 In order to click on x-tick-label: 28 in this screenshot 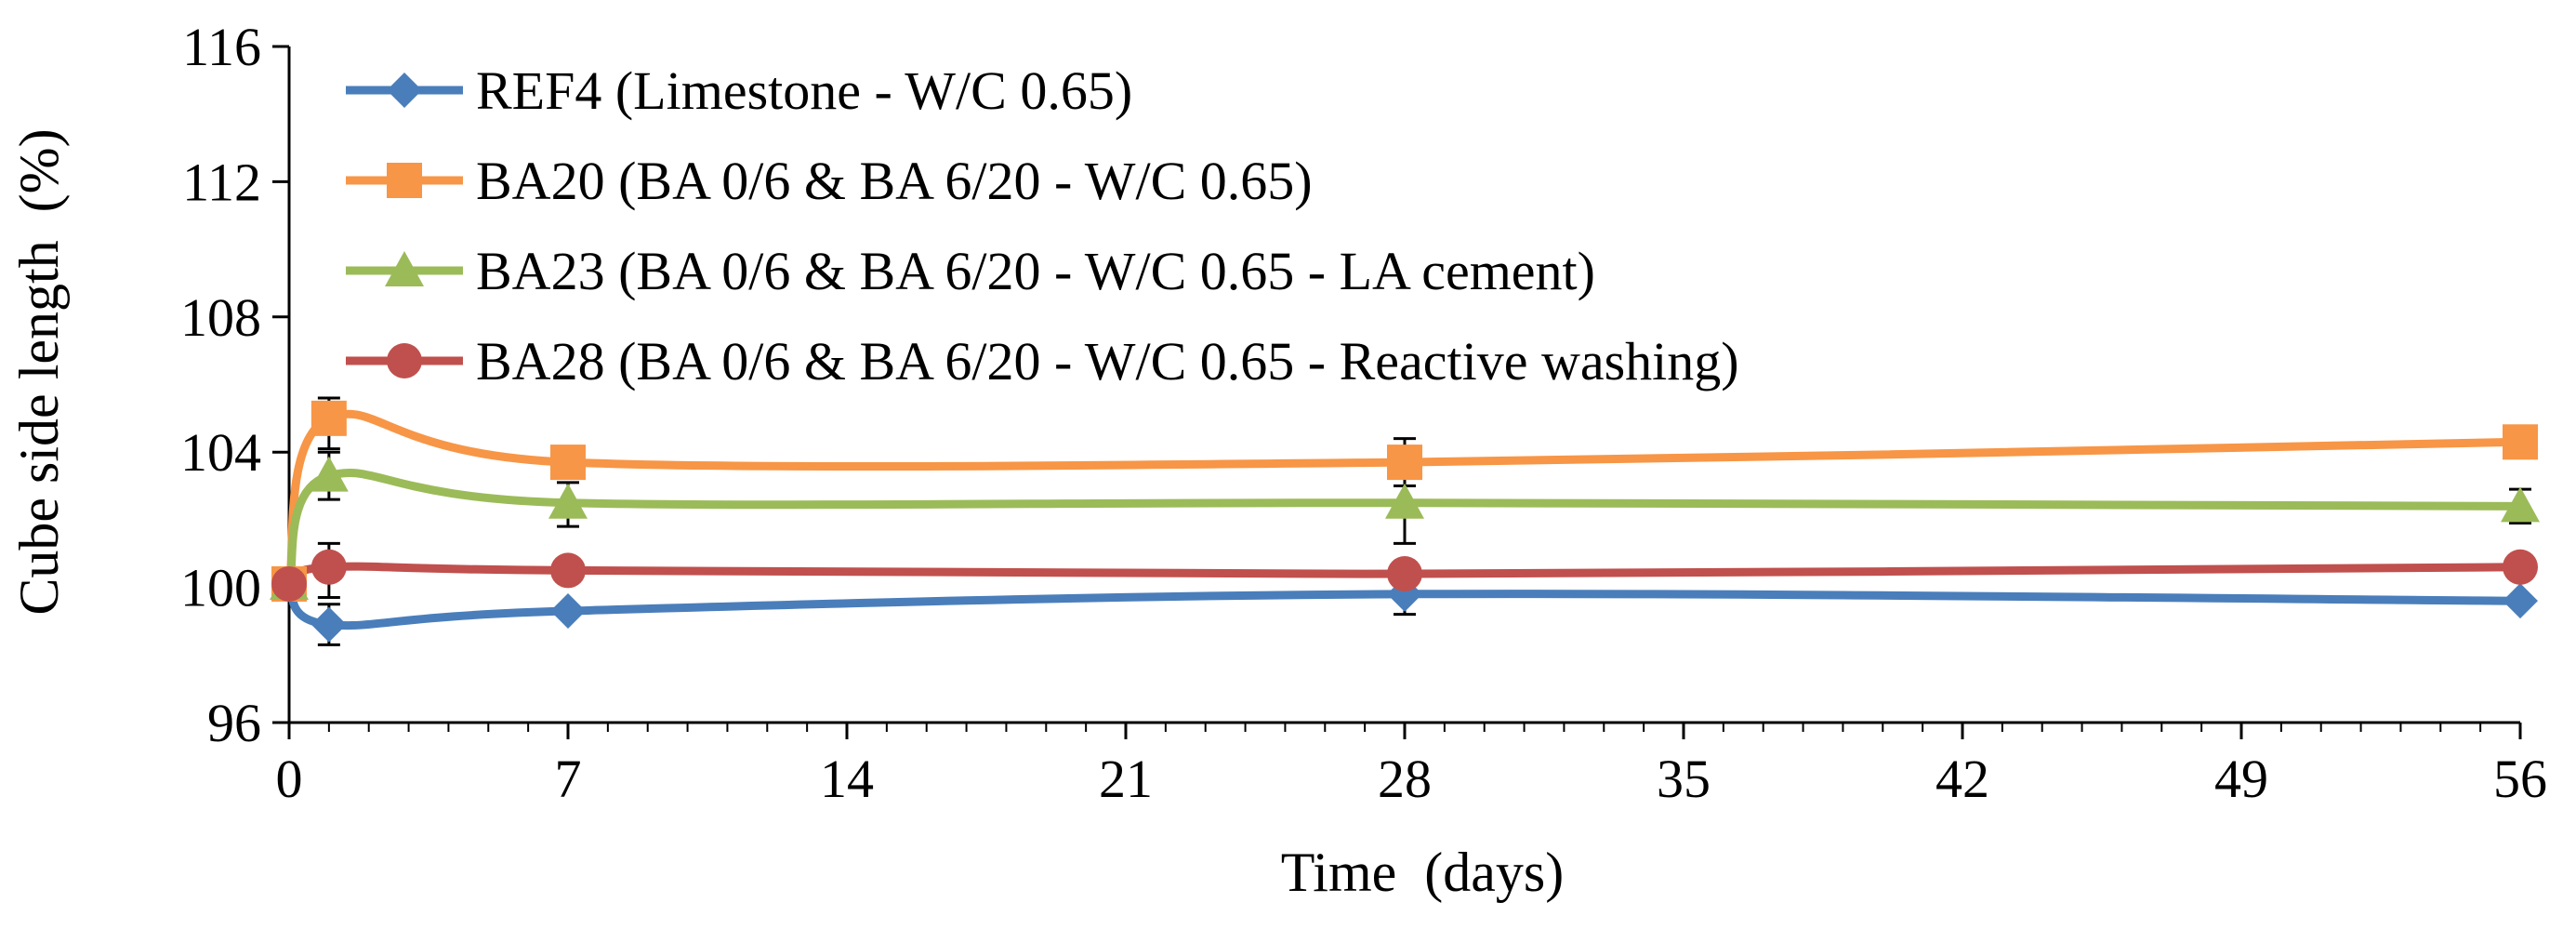, I will do `click(1405, 779)`.